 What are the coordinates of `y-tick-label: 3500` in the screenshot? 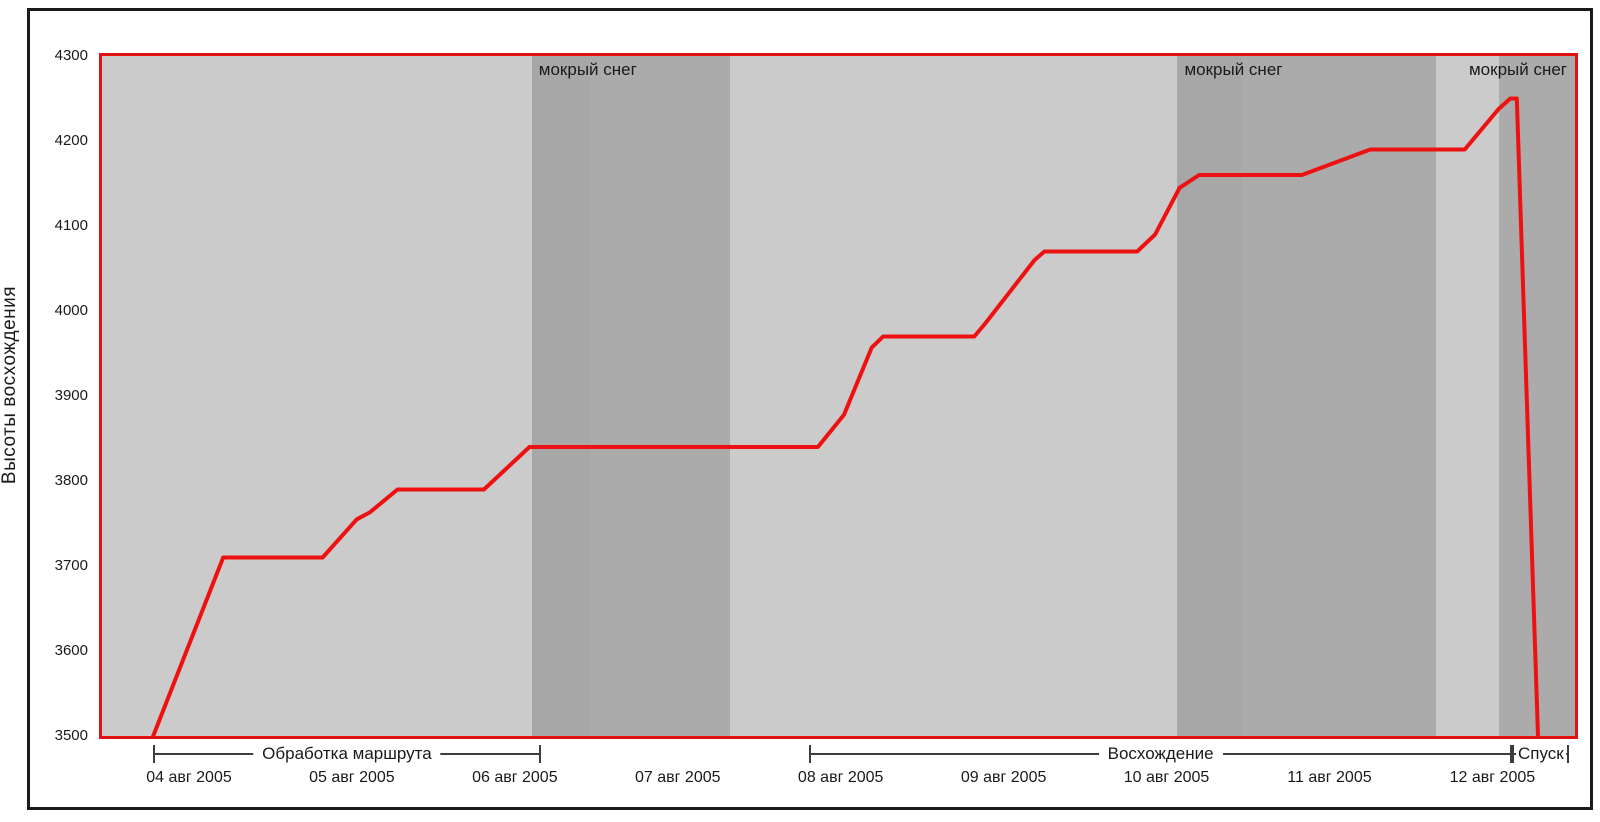 It's located at (71, 735).